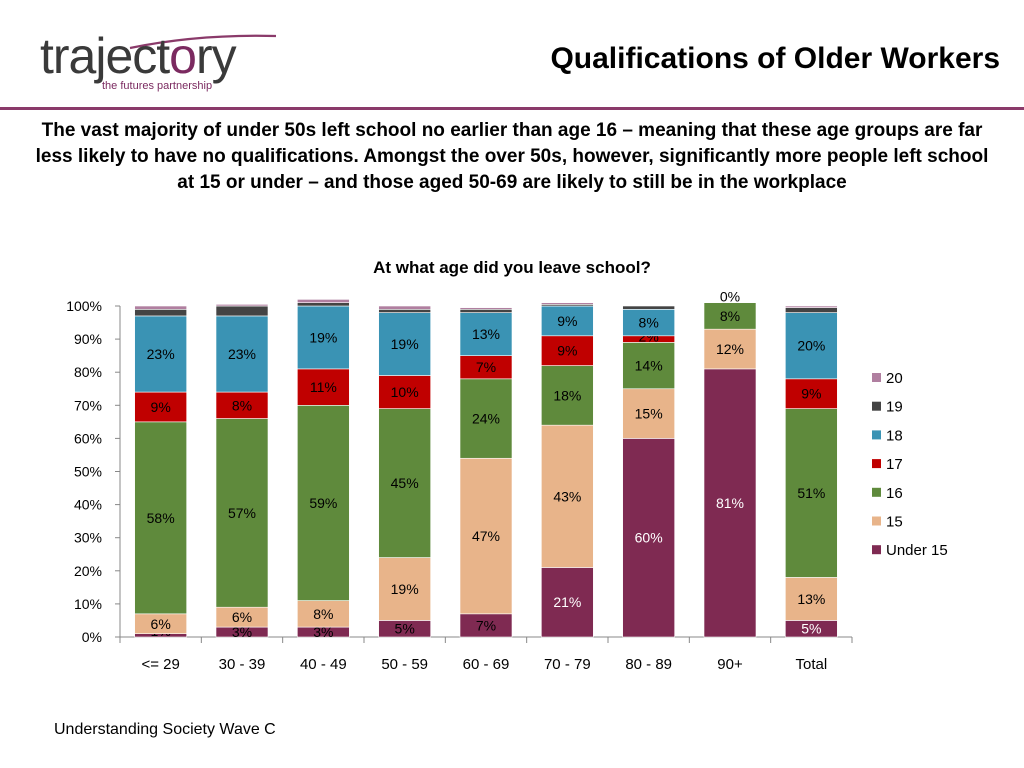 The image size is (1024, 768). What do you see at coordinates (323, 664) in the screenshot?
I see `x-tick-label: 40 - 49` at bounding box center [323, 664].